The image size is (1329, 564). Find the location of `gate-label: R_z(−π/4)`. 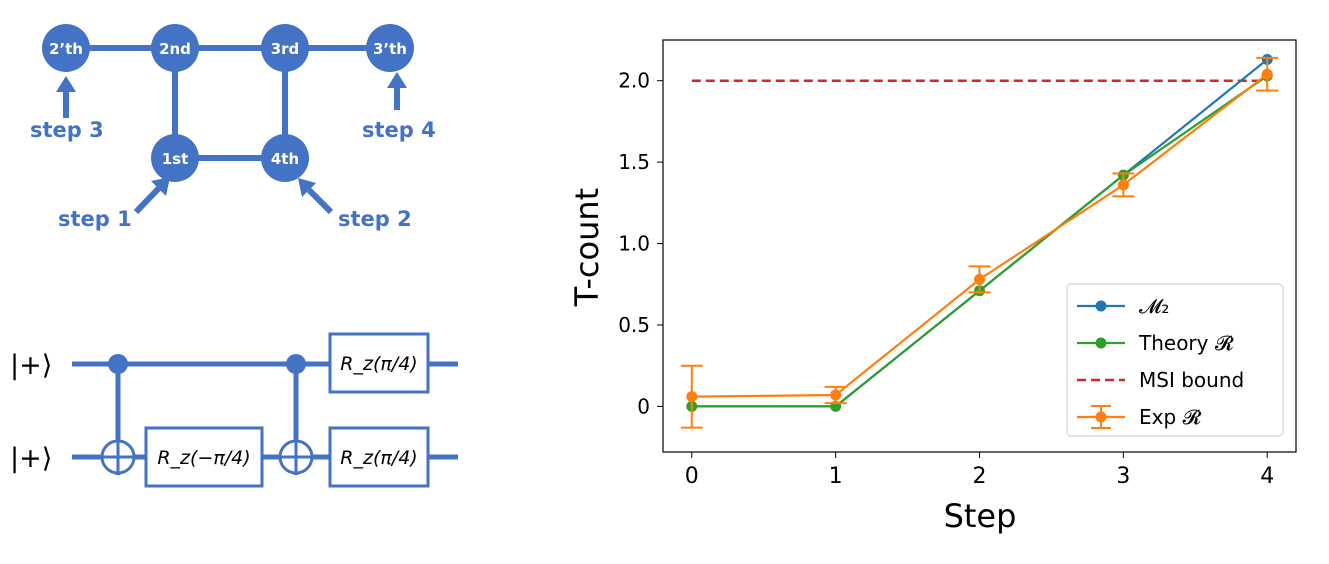

gate-label: R_z(−π/4) is located at coordinates (203, 458).